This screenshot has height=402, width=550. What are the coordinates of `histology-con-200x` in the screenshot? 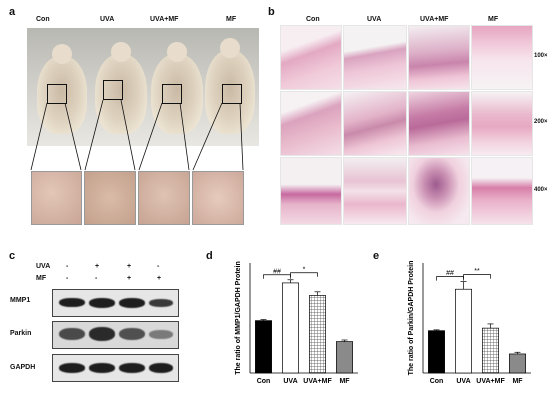 It's located at (311, 123).